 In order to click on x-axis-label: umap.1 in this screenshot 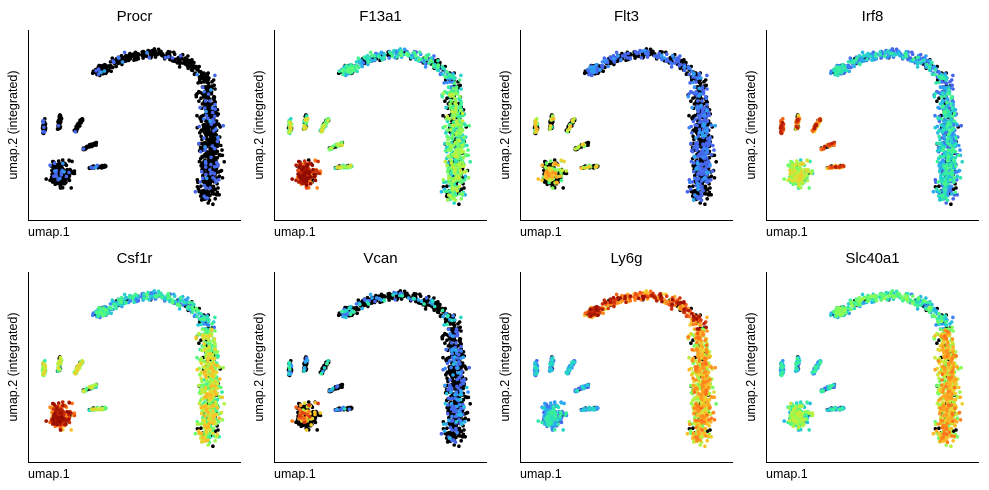, I will do `click(541, 232)`.